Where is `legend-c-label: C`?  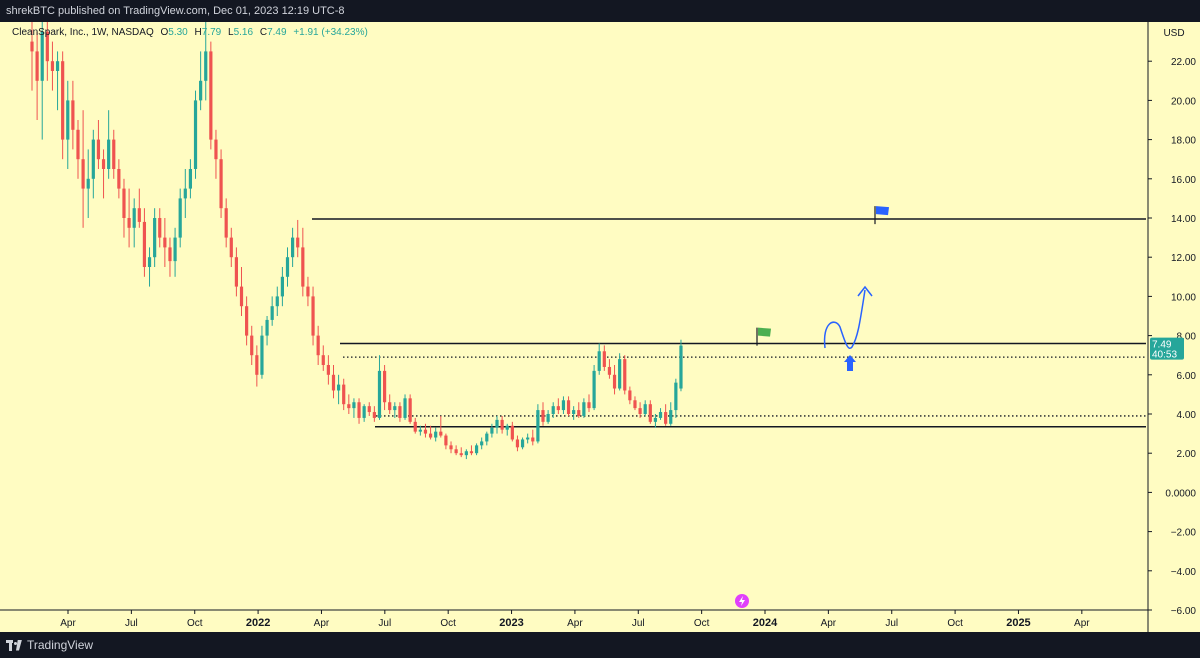 legend-c-label: C is located at coordinates (263, 32).